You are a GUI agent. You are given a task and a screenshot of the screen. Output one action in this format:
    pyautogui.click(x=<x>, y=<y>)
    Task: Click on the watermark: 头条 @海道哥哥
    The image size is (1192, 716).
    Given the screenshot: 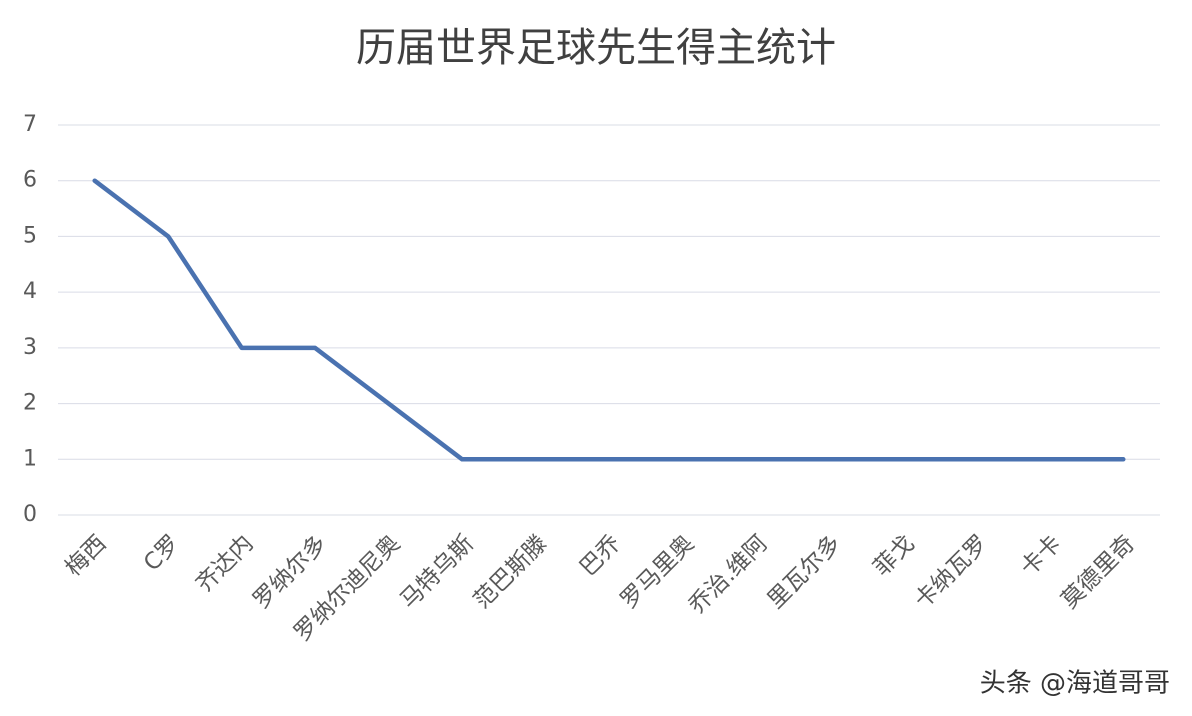 What is the action you would take?
    pyautogui.click(x=1075, y=684)
    